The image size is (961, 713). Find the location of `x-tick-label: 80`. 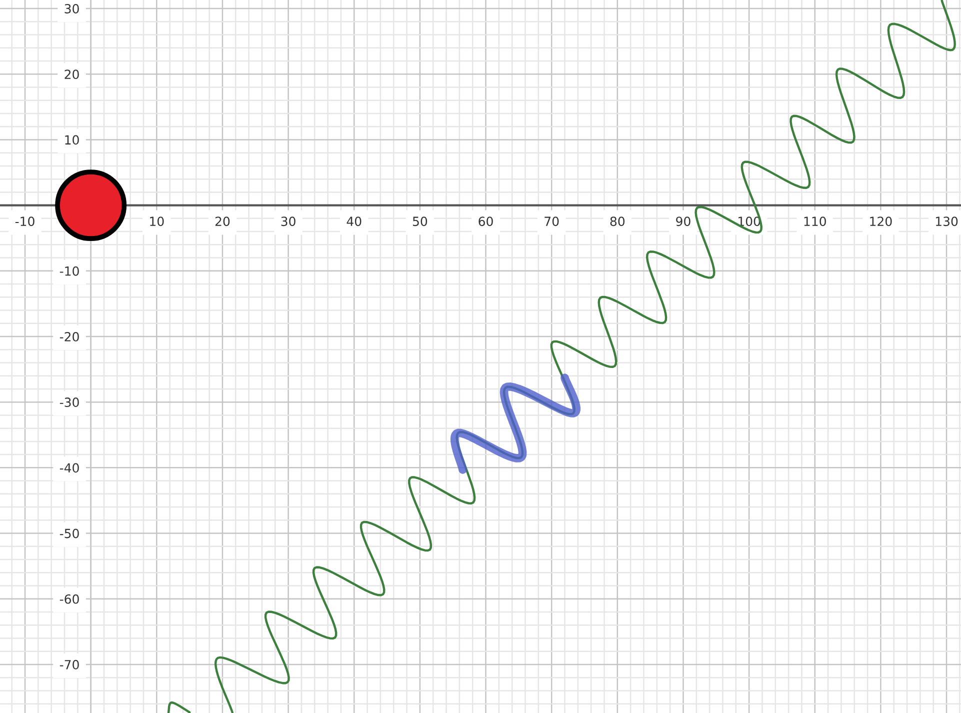

x-tick-label: 80 is located at coordinates (617, 221).